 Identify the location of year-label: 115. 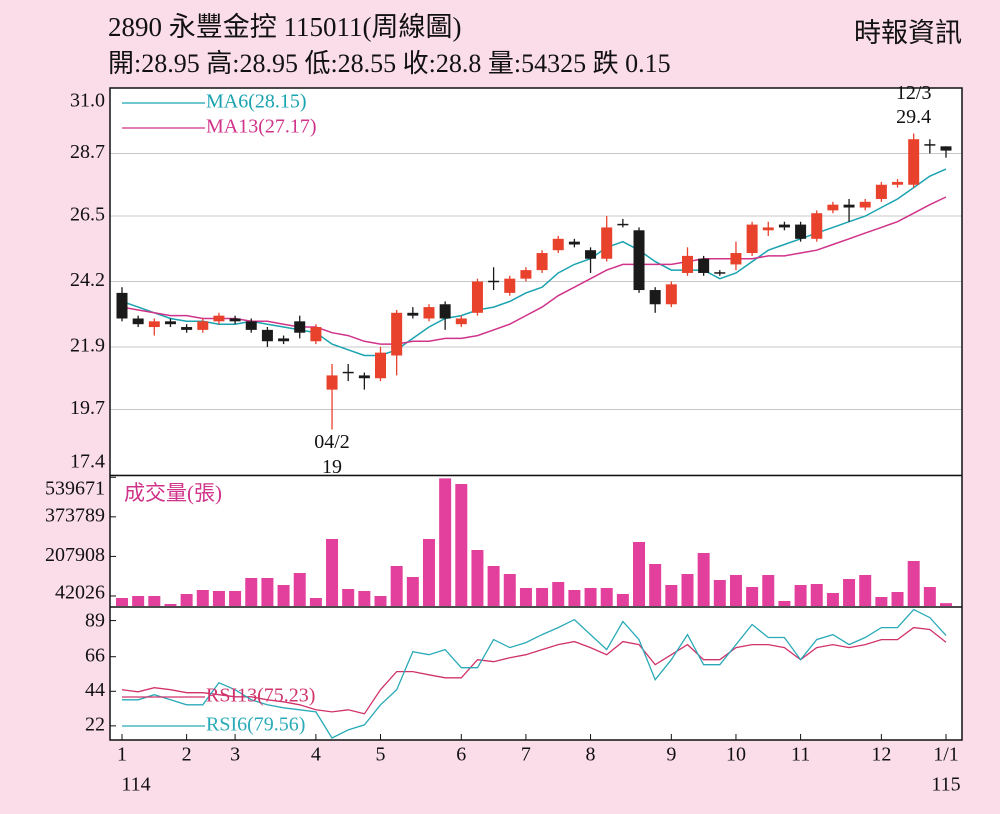
(945, 785).